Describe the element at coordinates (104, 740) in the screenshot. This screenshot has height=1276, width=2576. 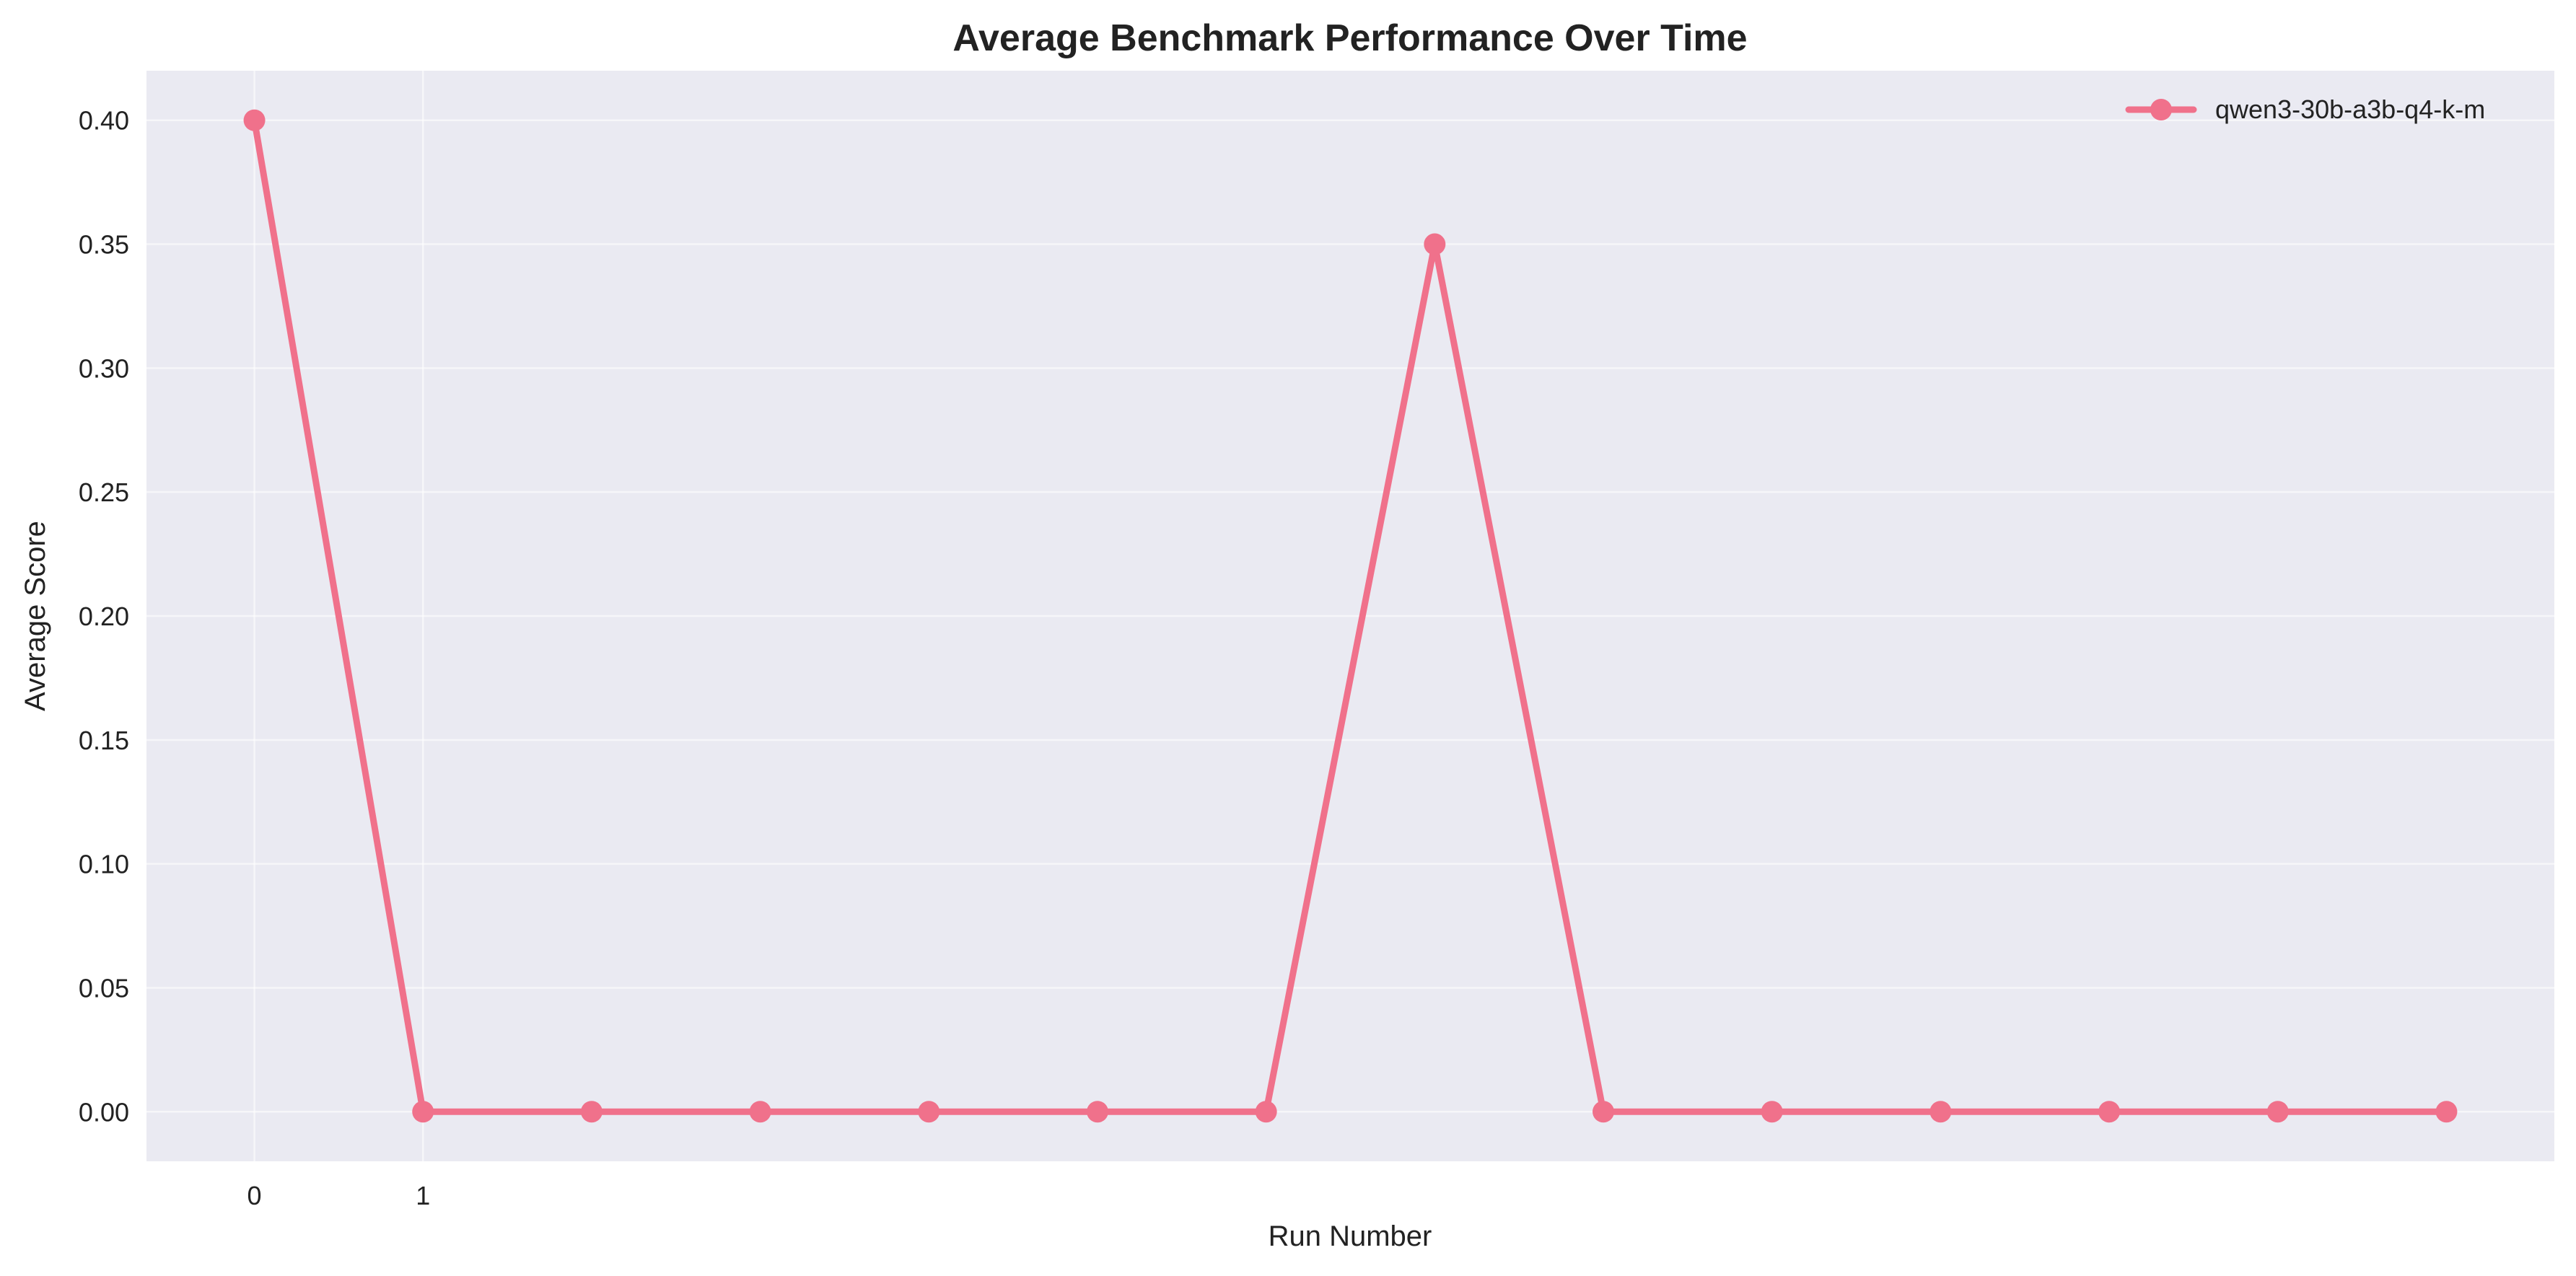
I see `y-tick-label: 0.15` at that location.